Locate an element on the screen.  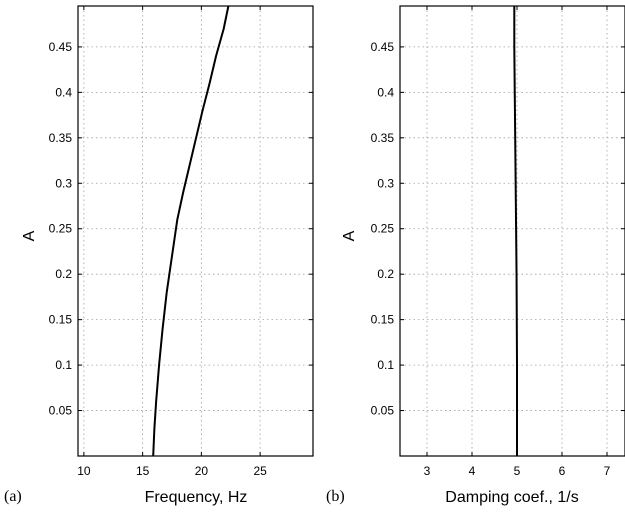
x-tick-label: 5 is located at coordinates (517, 471).